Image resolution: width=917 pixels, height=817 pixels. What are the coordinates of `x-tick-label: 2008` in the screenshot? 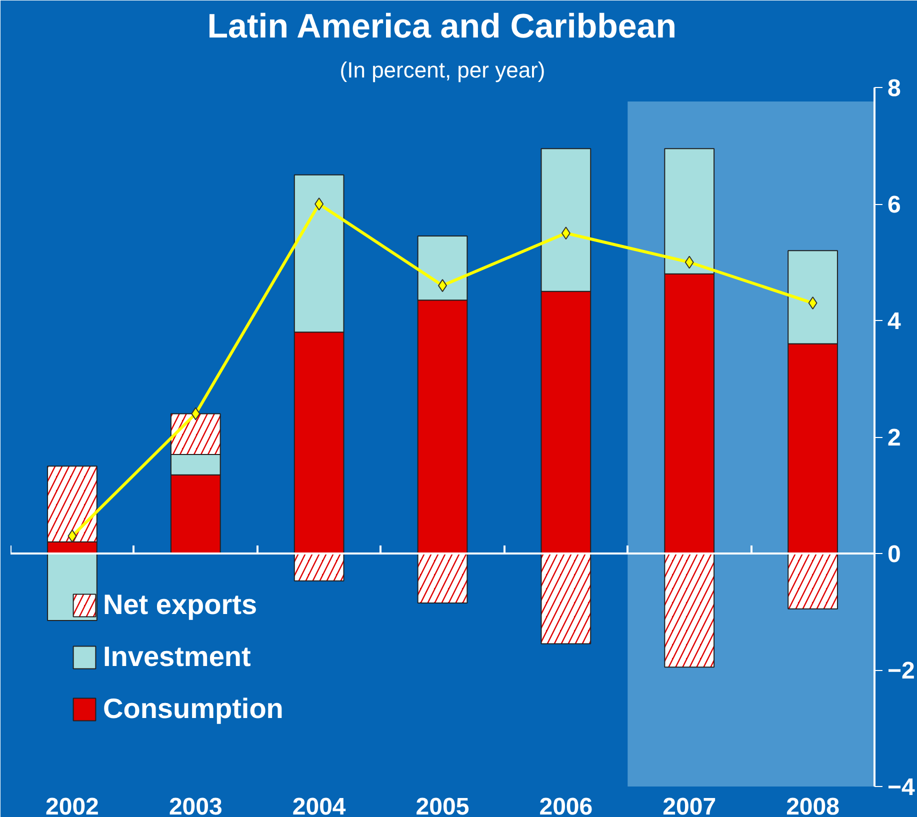 It's located at (813, 805).